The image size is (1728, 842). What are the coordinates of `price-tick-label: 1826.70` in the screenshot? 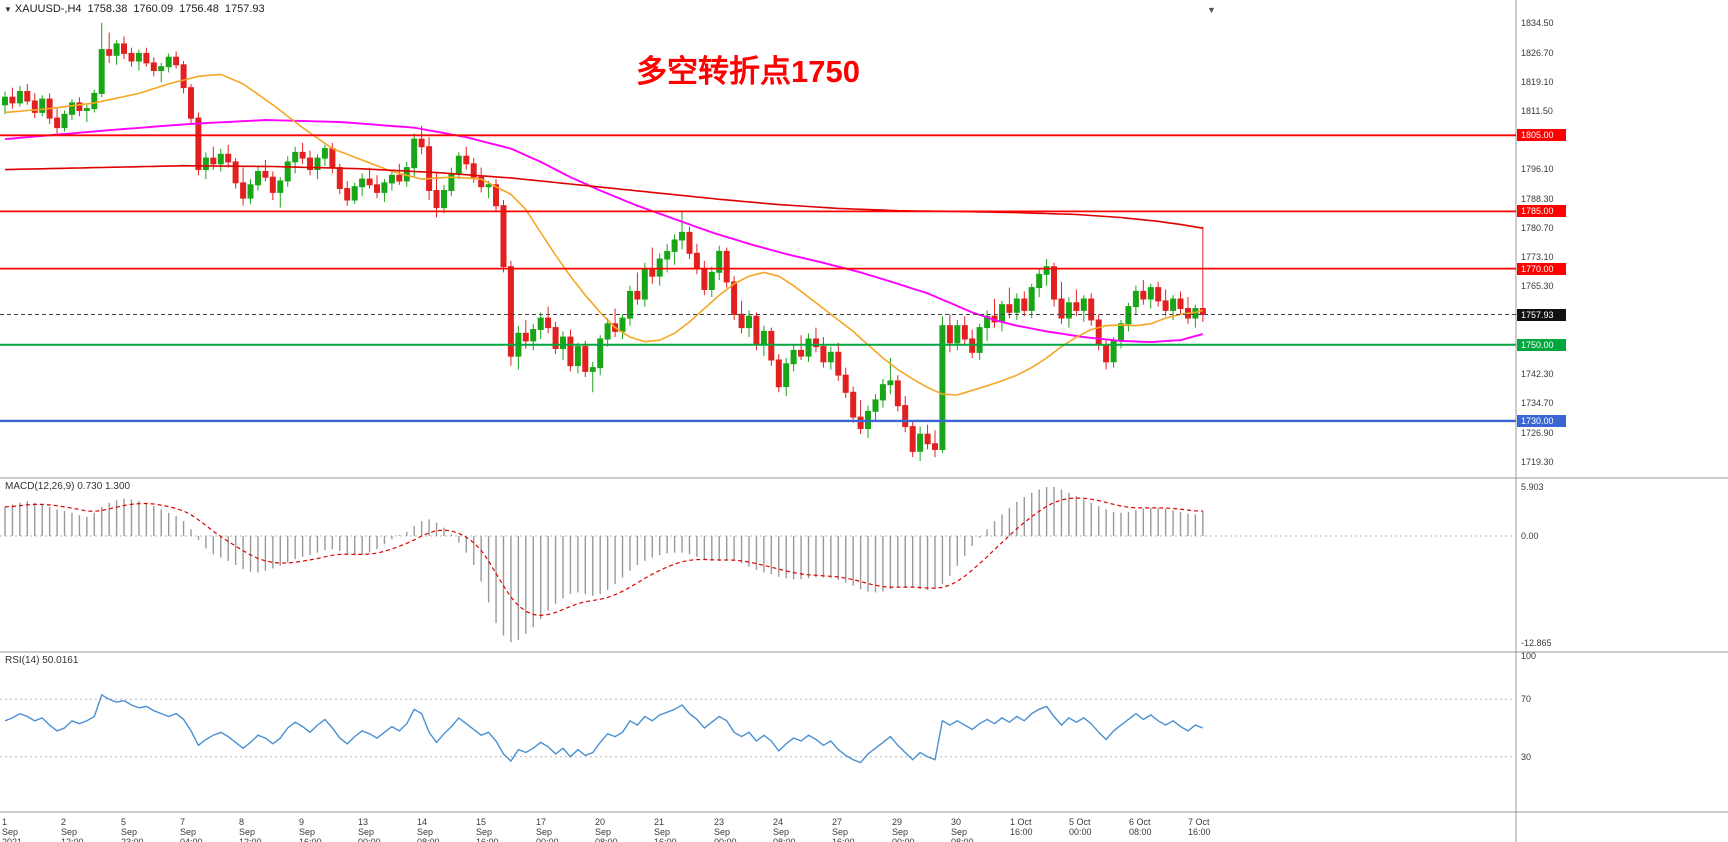 It's located at (1537, 53).